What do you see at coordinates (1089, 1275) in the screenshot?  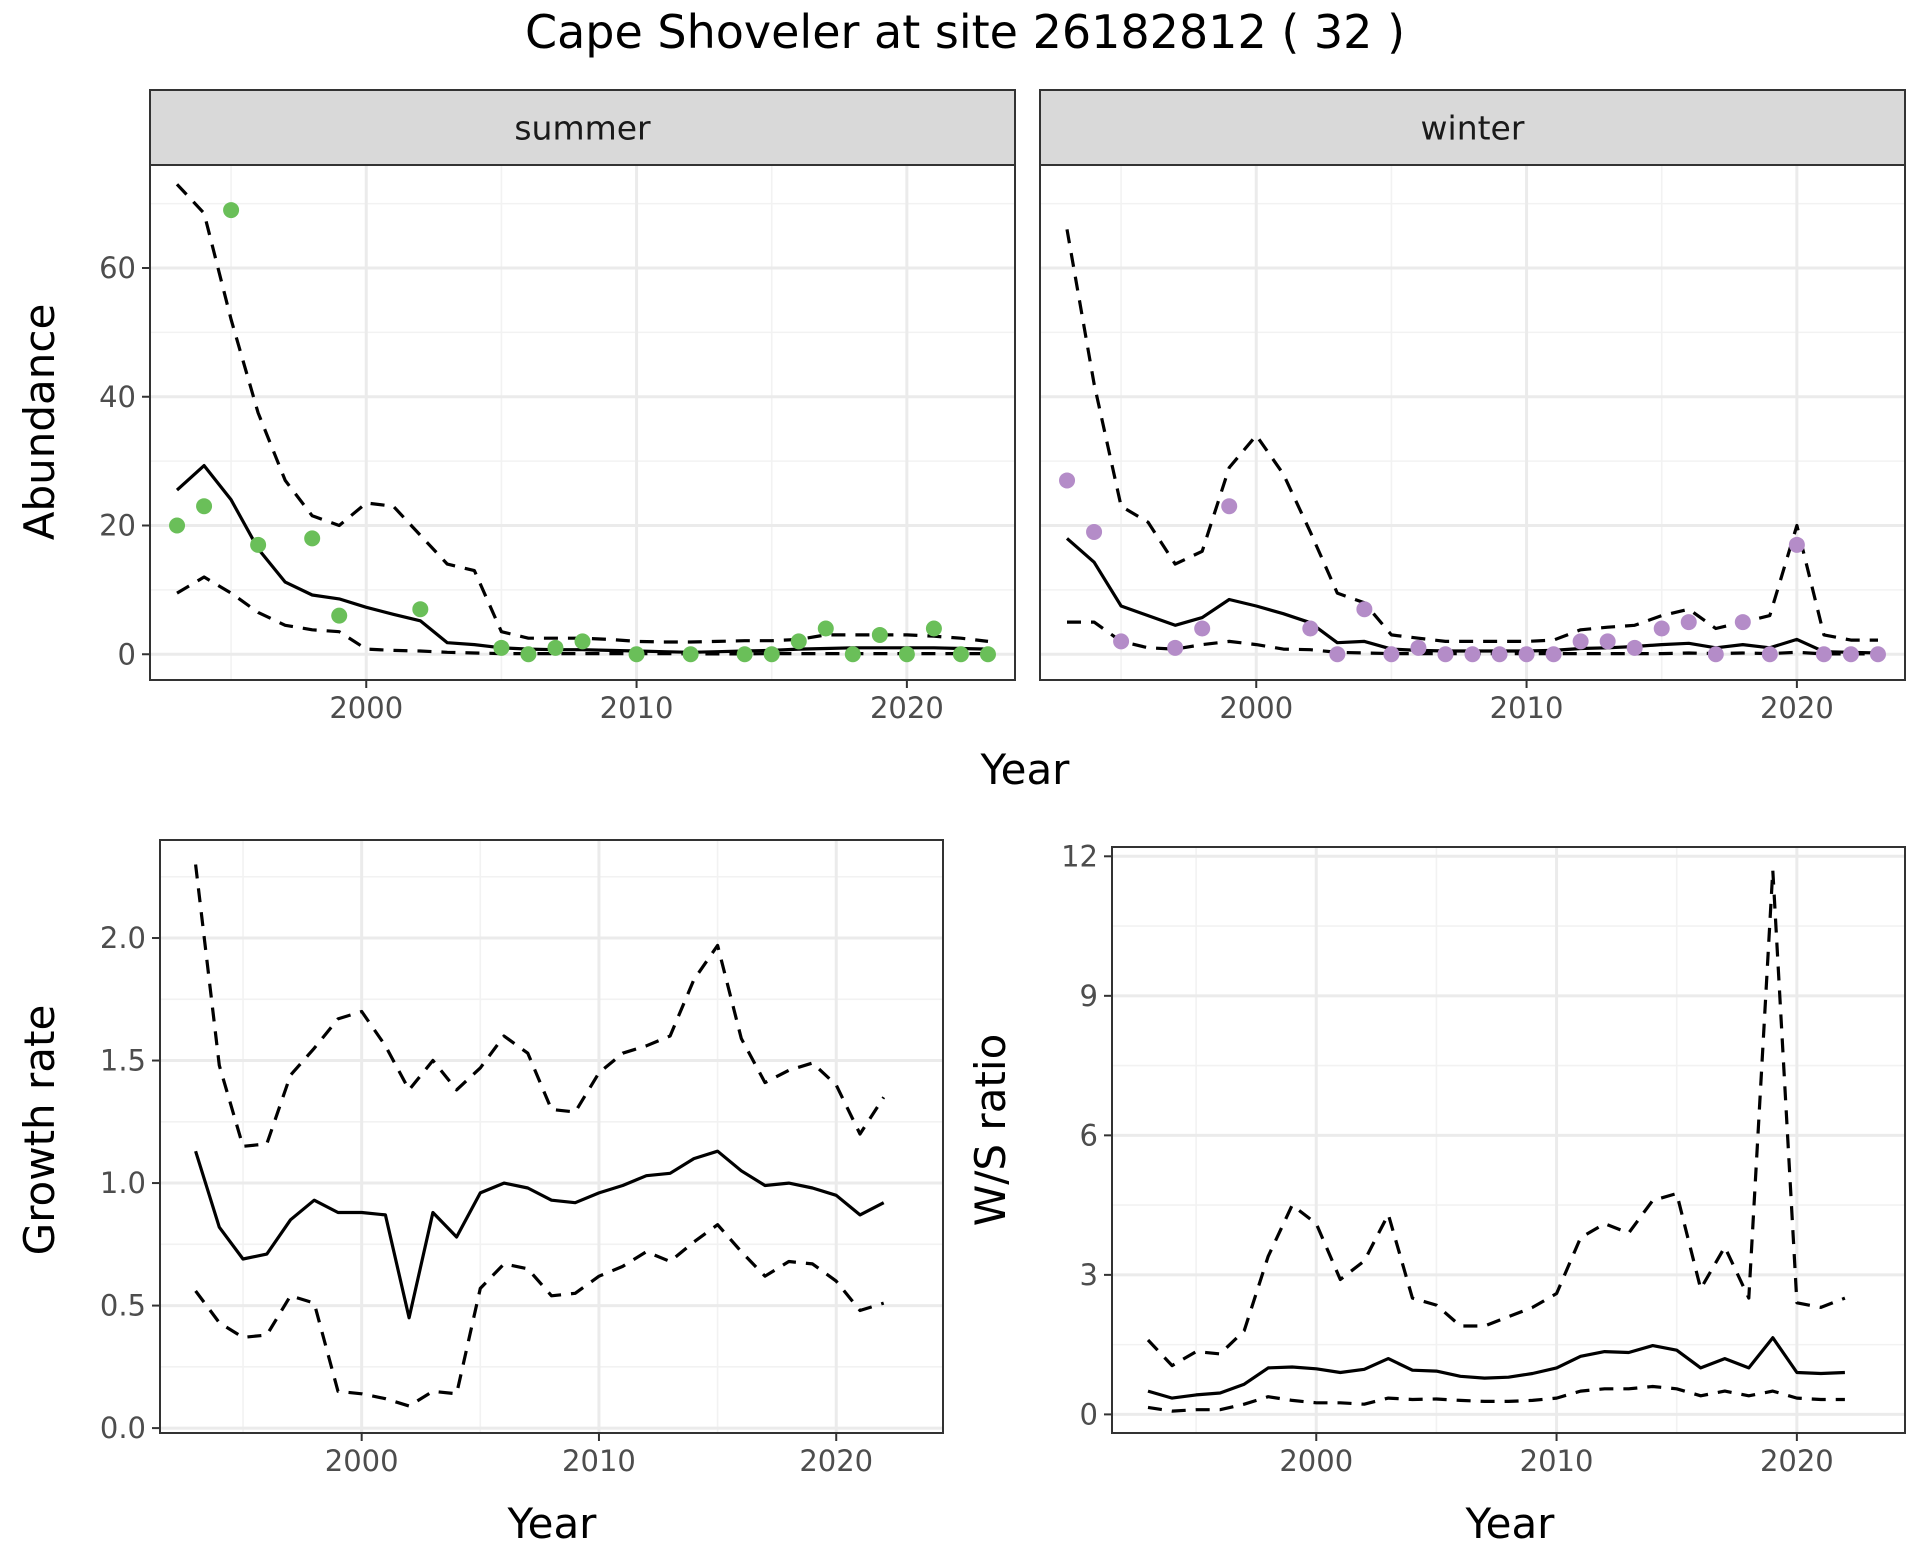 I see `y-tick-label: 3` at bounding box center [1089, 1275].